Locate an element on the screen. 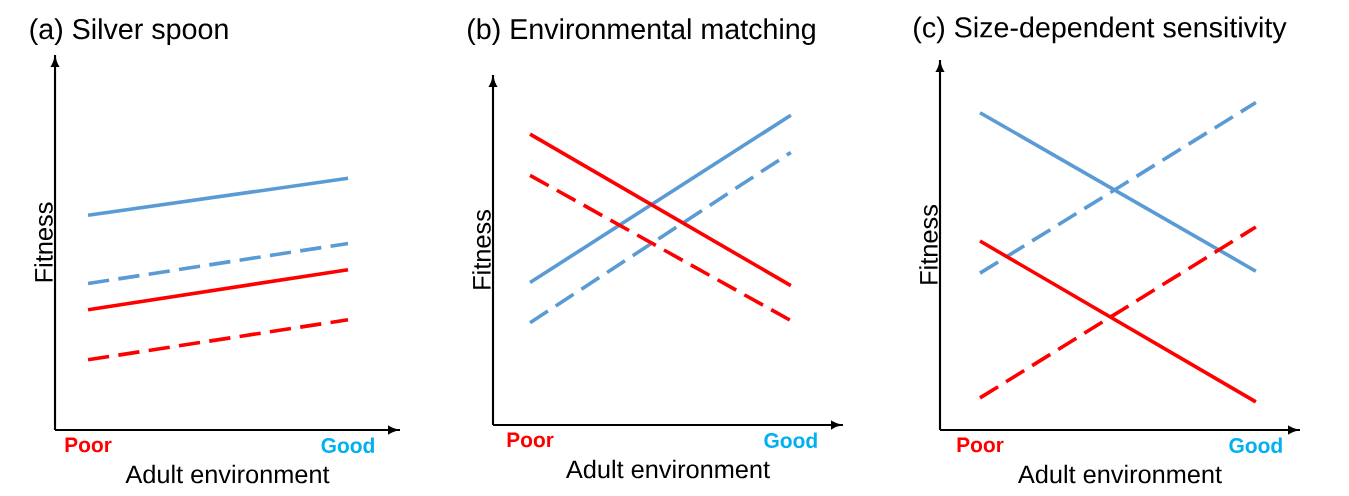 This screenshot has width=1349, height=496. chart-title: (a) Silver spoon is located at coordinates (129, 31).